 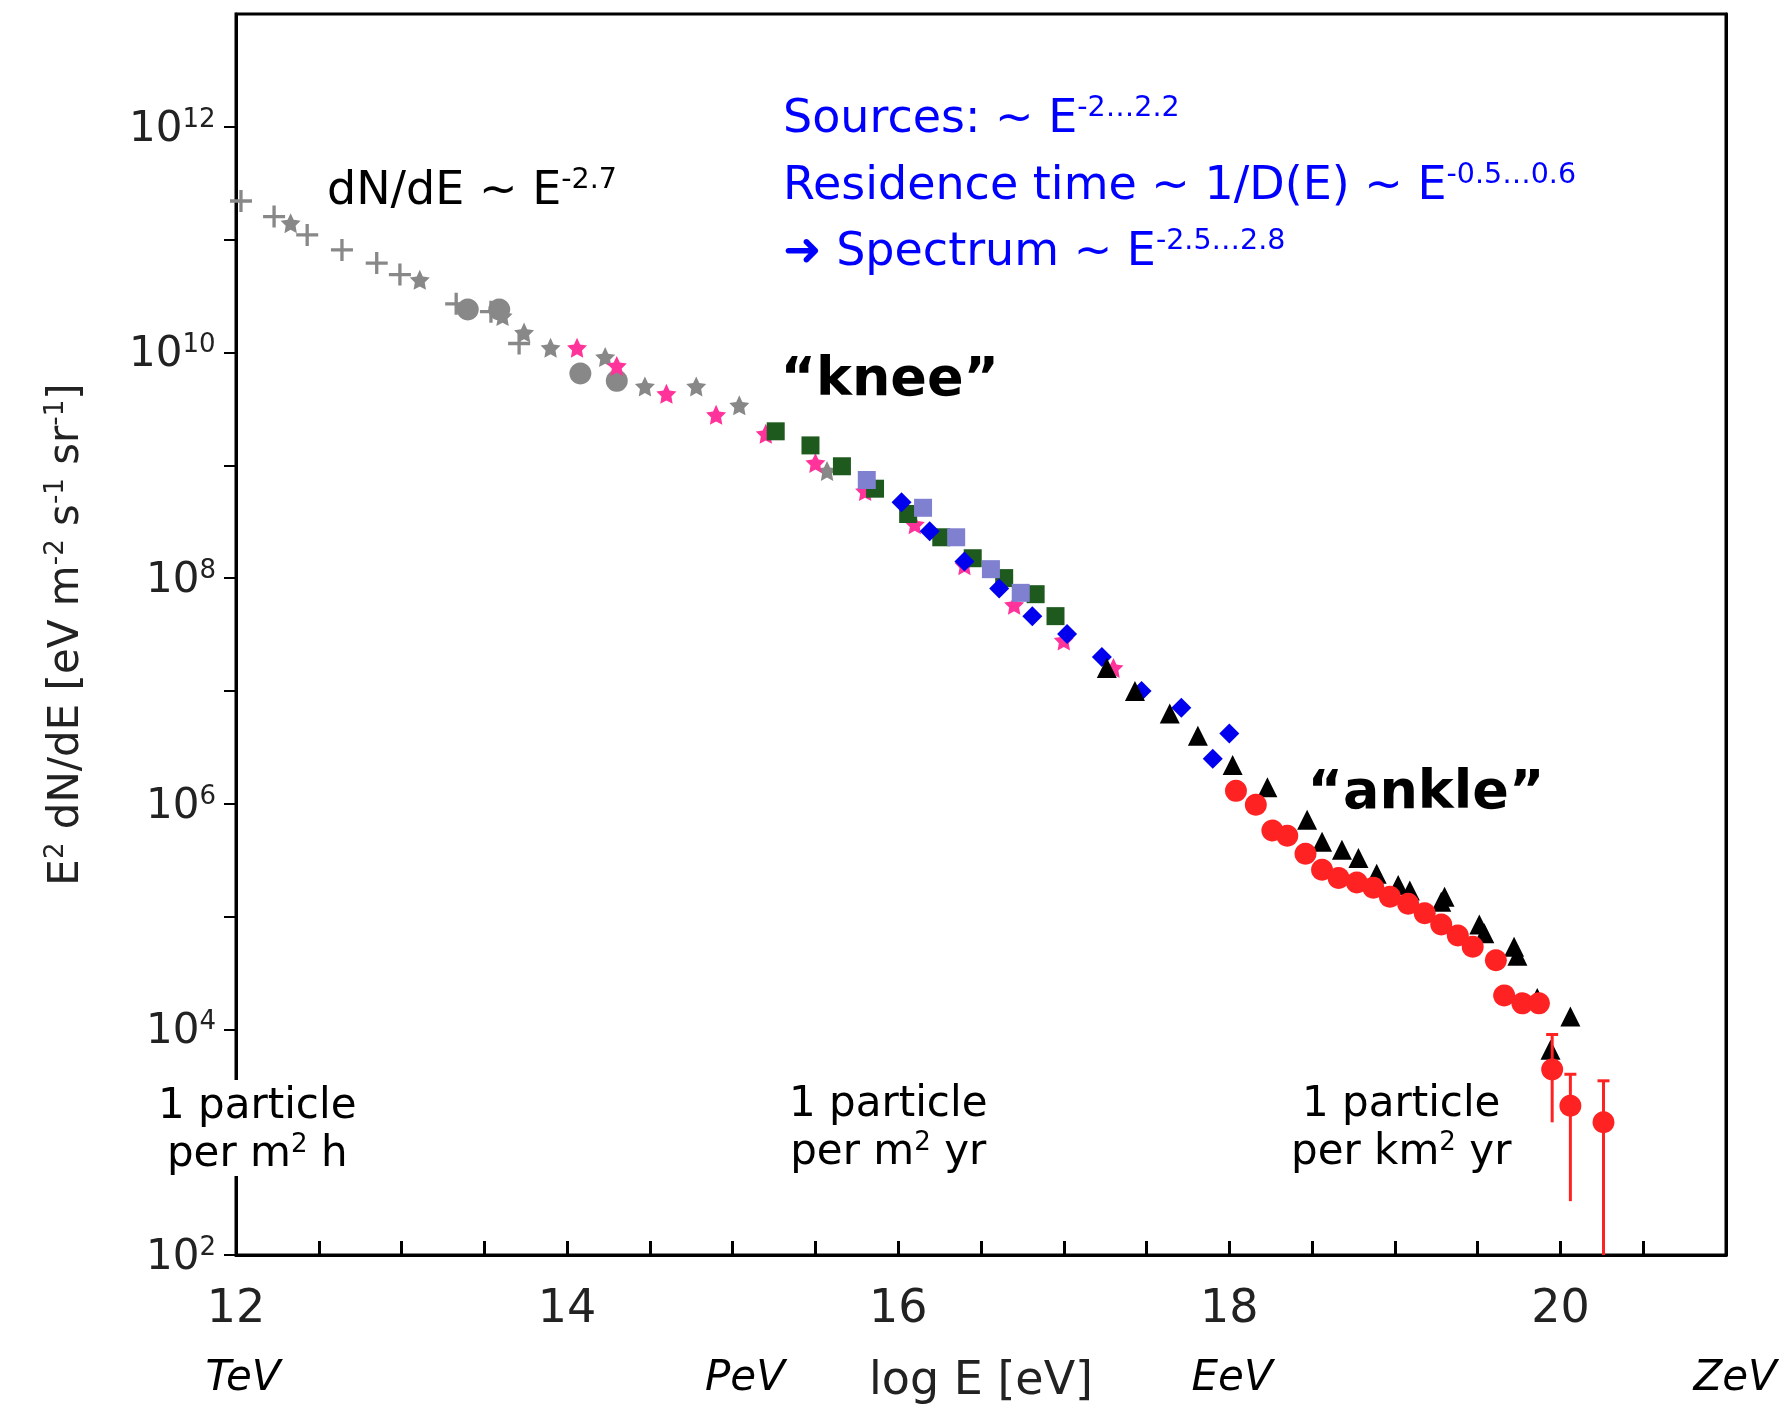 What do you see at coordinates (1401, 1125) in the screenshot?
I see `annotation: 1 particle per km$^{2}$ yr` at bounding box center [1401, 1125].